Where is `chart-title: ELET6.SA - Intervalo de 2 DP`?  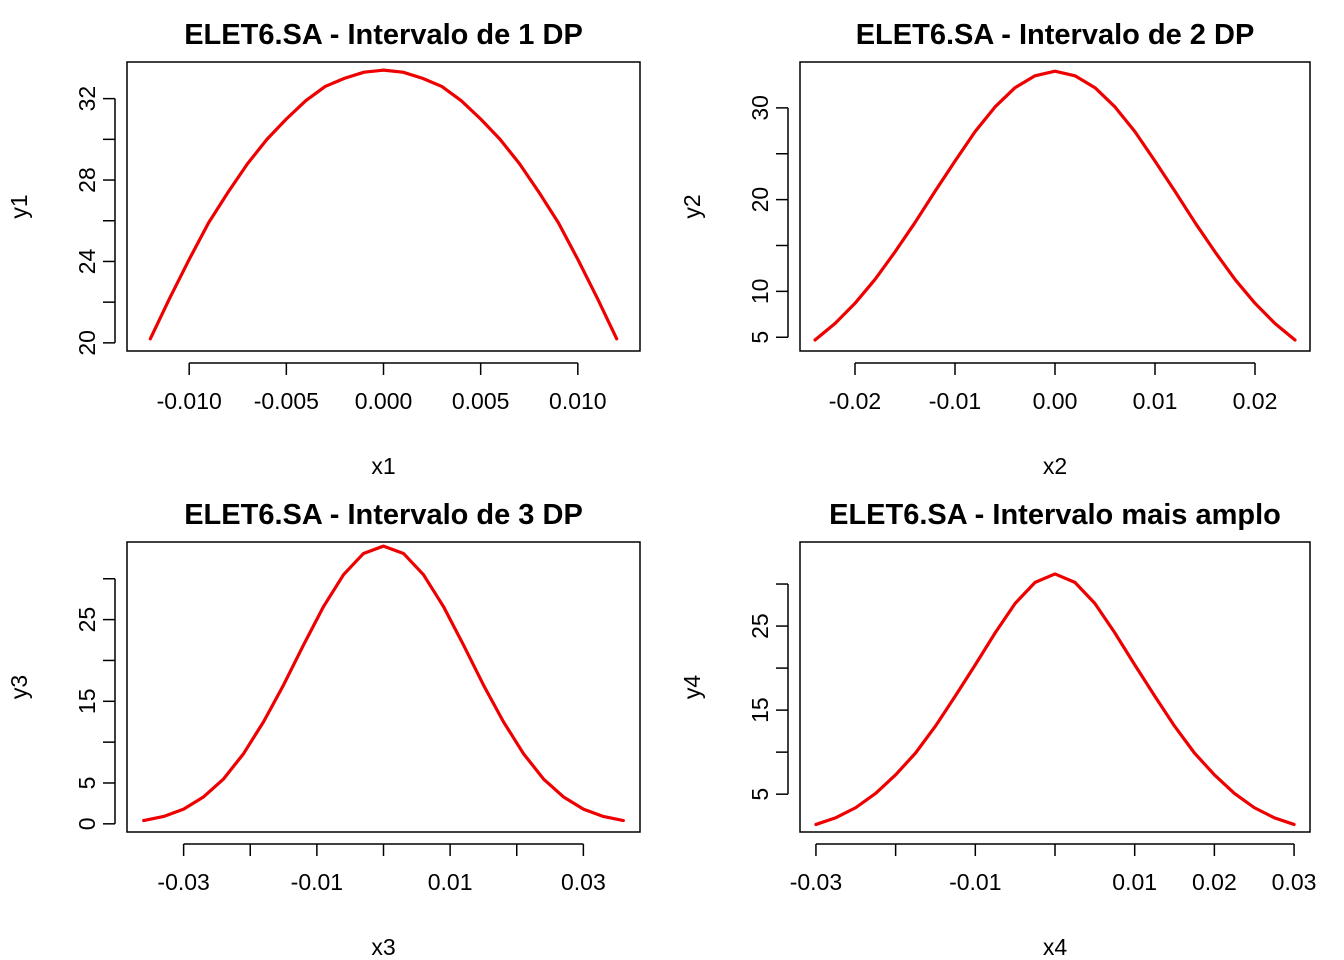 chart-title: ELET6.SA - Intervalo de 2 DP is located at coordinates (1055, 35).